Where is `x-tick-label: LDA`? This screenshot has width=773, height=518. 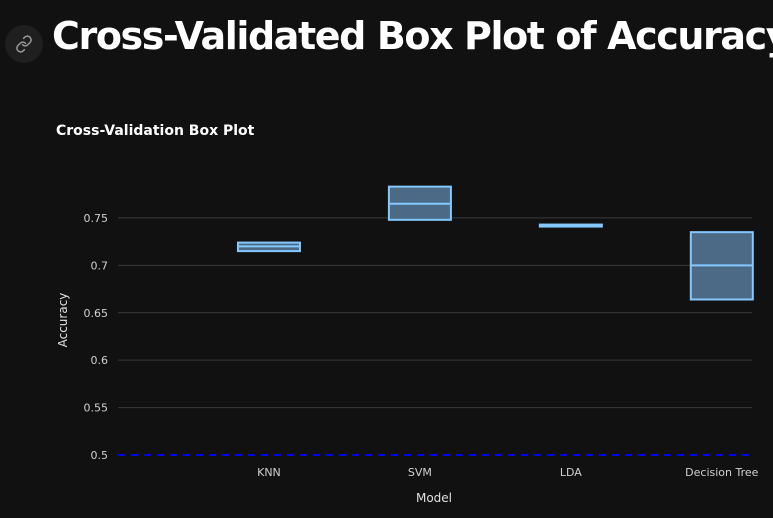 x-tick-label: LDA is located at coordinates (571, 472).